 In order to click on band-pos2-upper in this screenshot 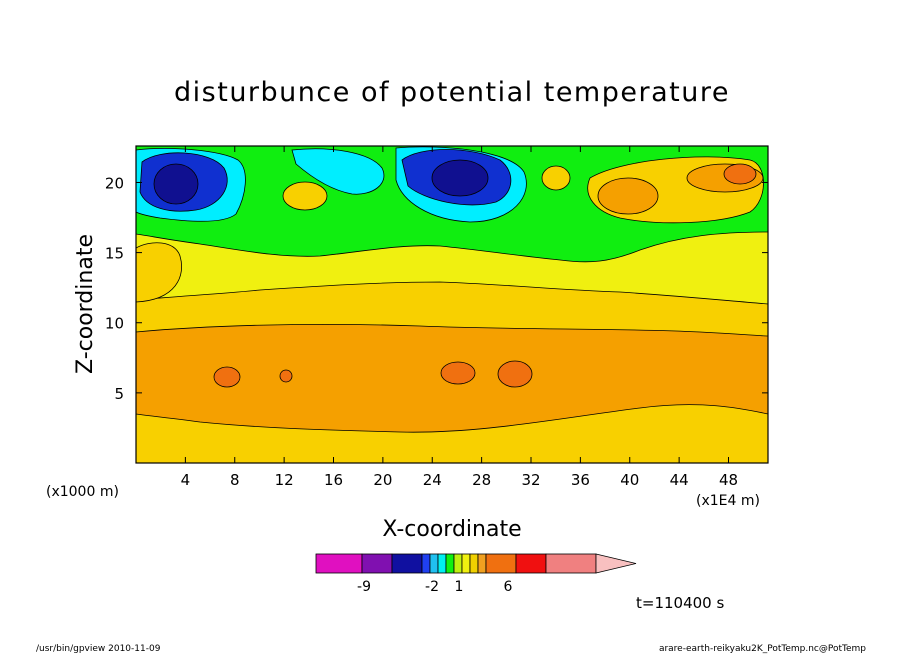, I will do `click(628, 196)`.